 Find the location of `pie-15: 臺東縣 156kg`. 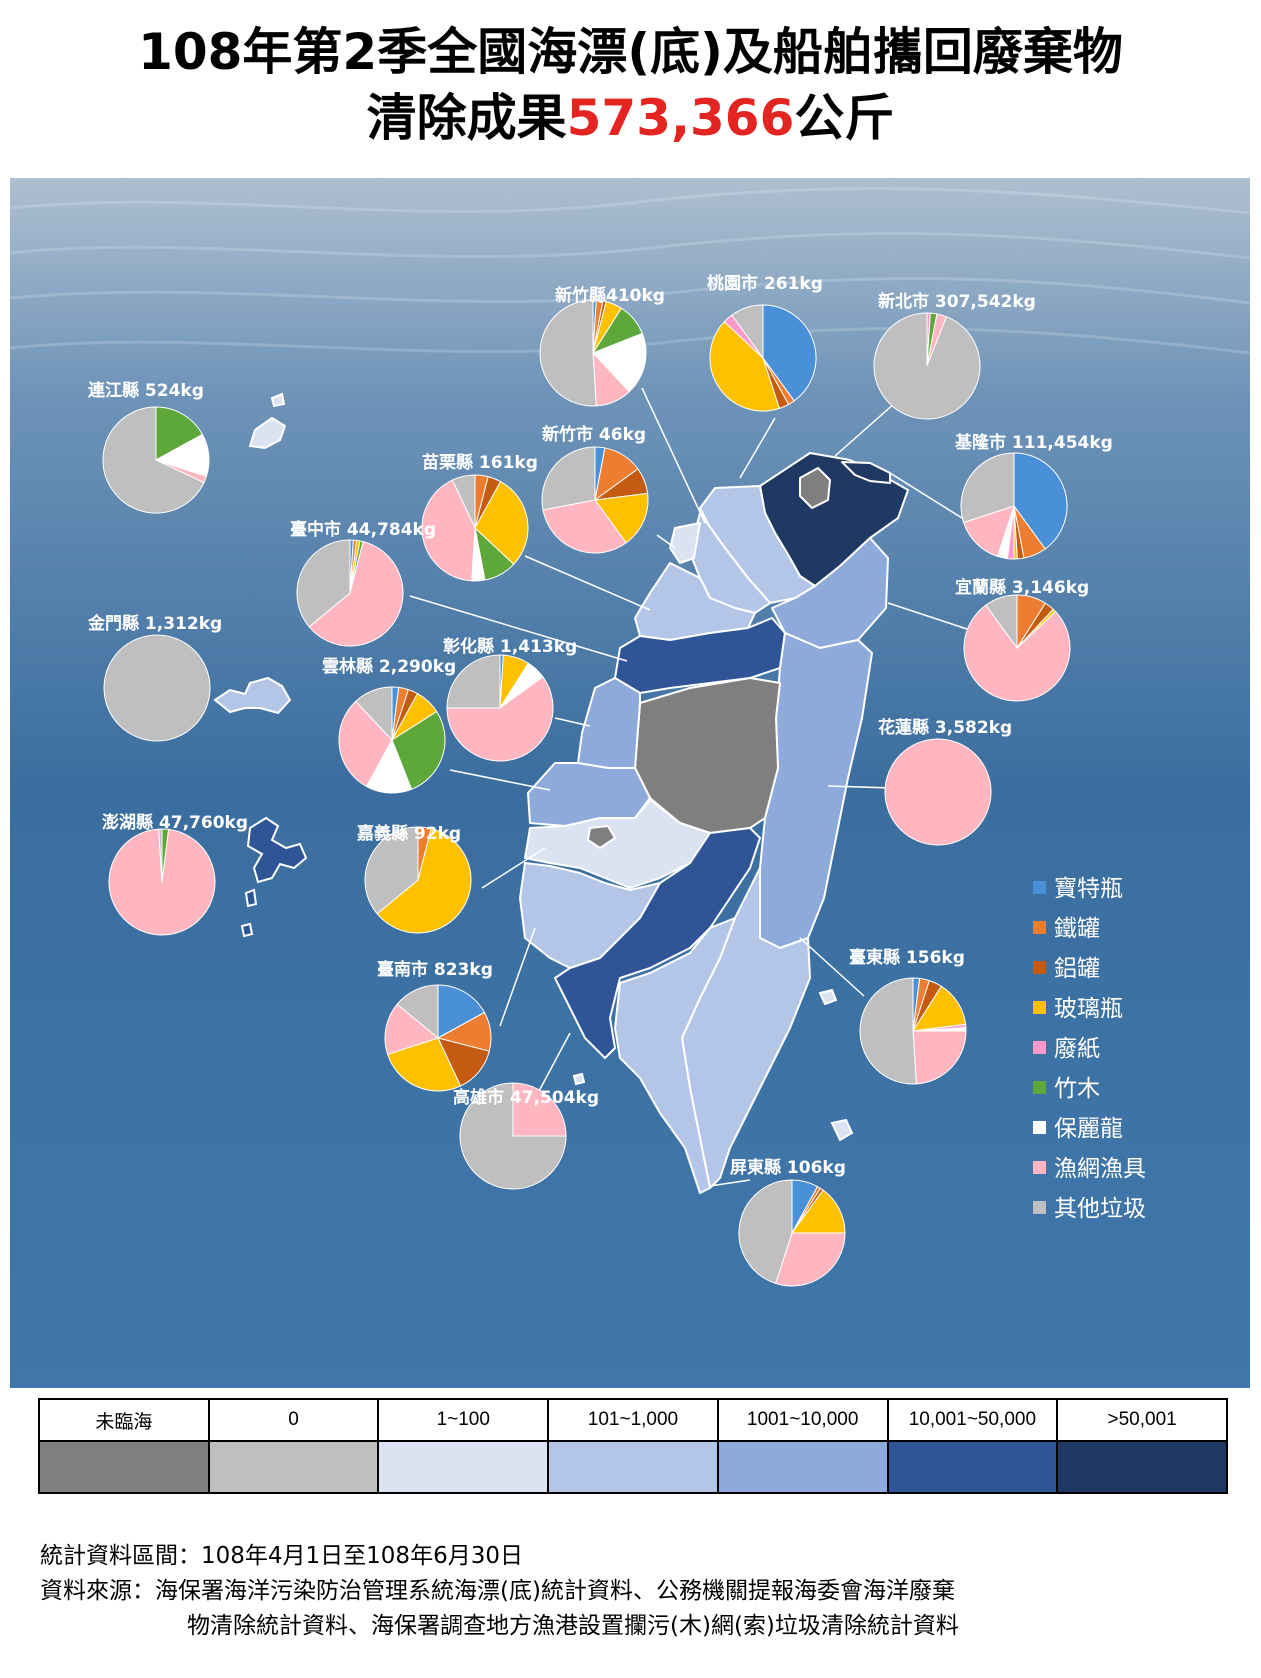

pie-15: 臺東縣 156kg is located at coordinates (908, 1016).